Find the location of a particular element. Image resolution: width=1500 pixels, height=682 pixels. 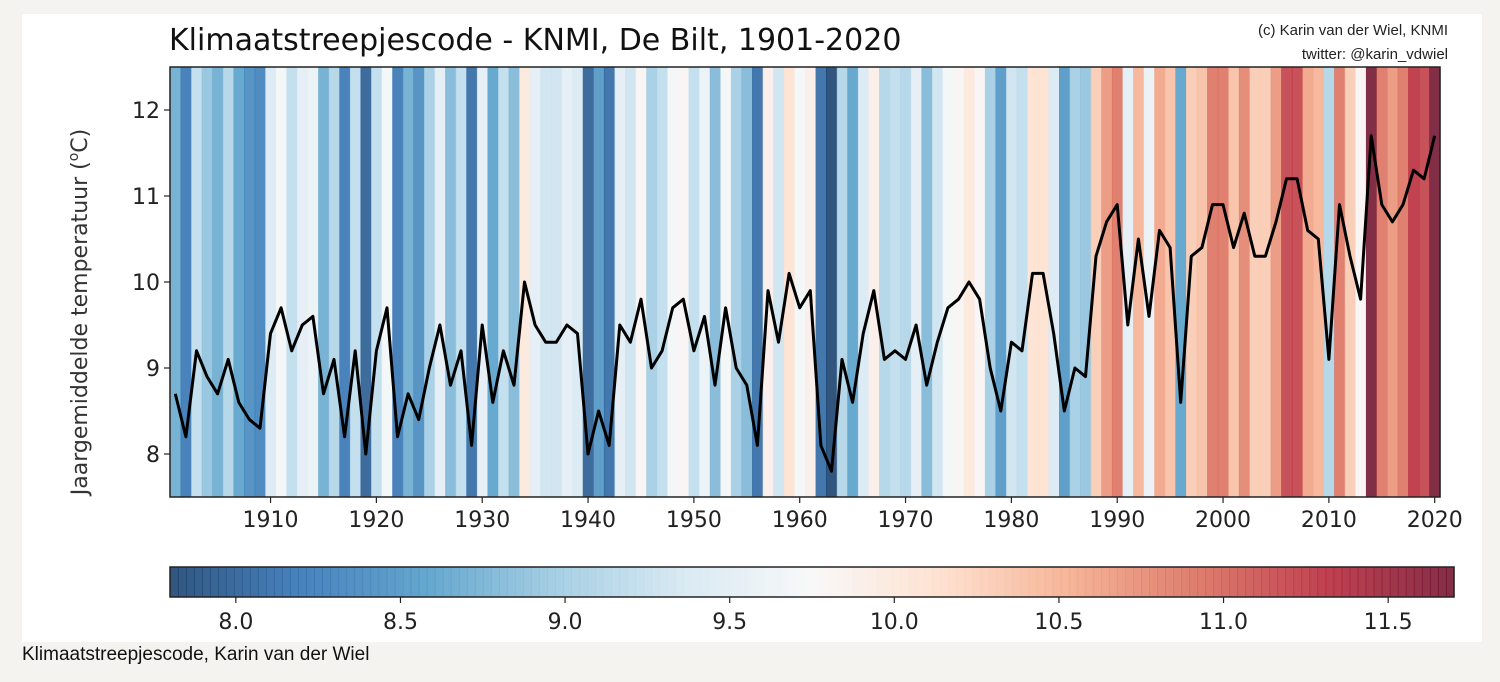

stripe-2006 is located at coordinates (1287, 282).